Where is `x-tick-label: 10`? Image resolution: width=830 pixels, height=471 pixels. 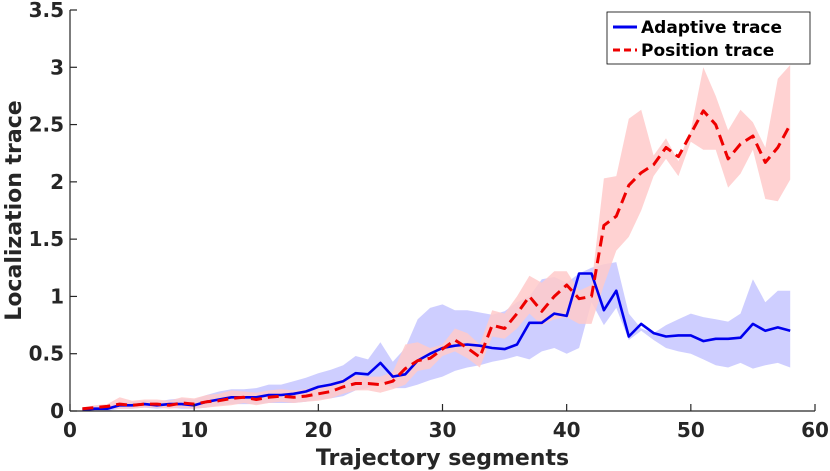
x-tick-label: 10 is located at coordinates (194, 430).